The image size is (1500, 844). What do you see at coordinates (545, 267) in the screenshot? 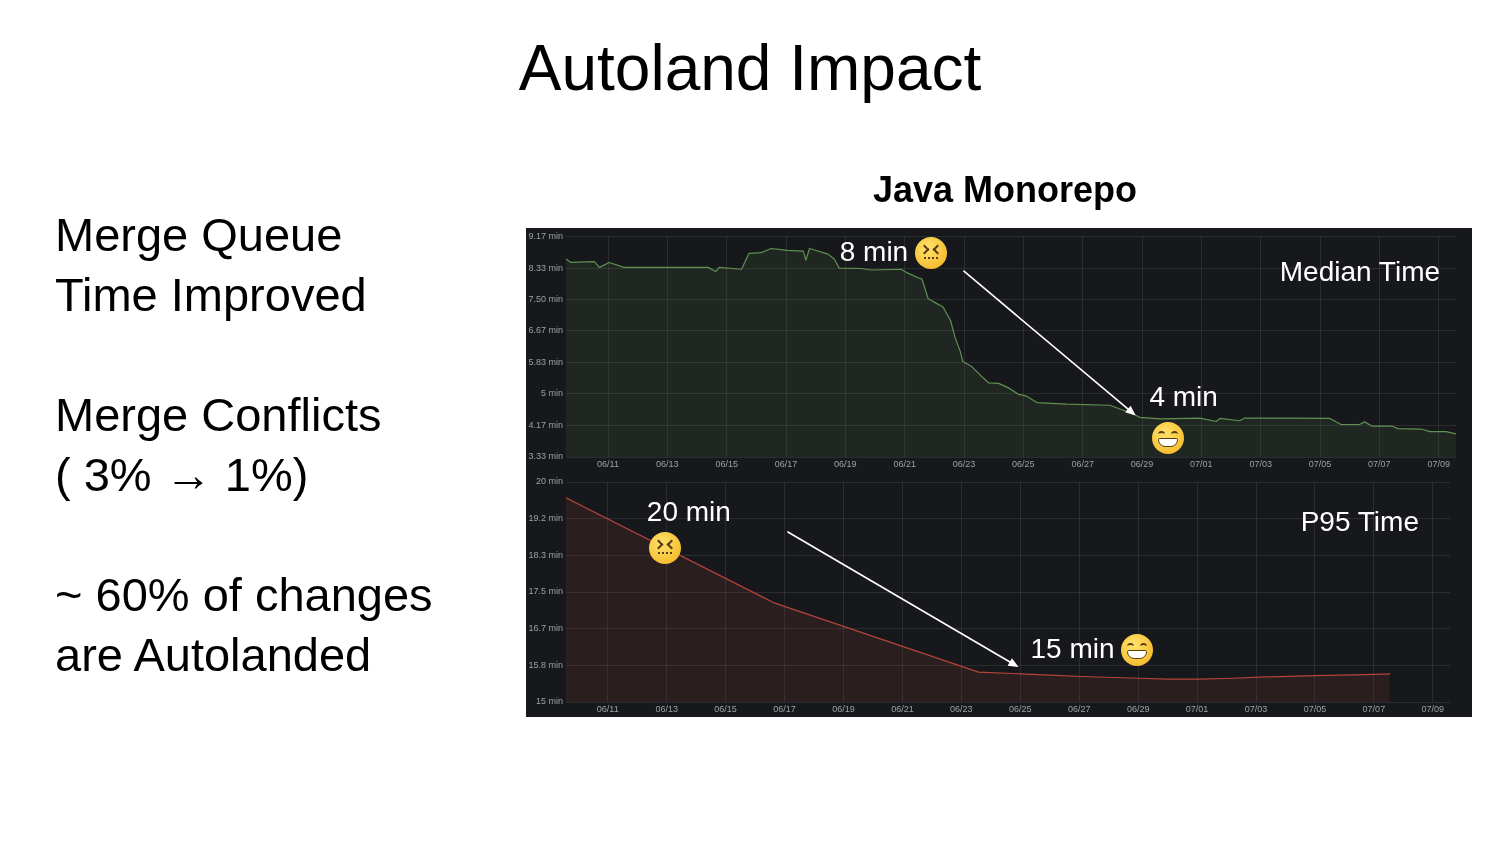
I see `y-tick-label: 8.33 min` at bounding box center [545, 267].